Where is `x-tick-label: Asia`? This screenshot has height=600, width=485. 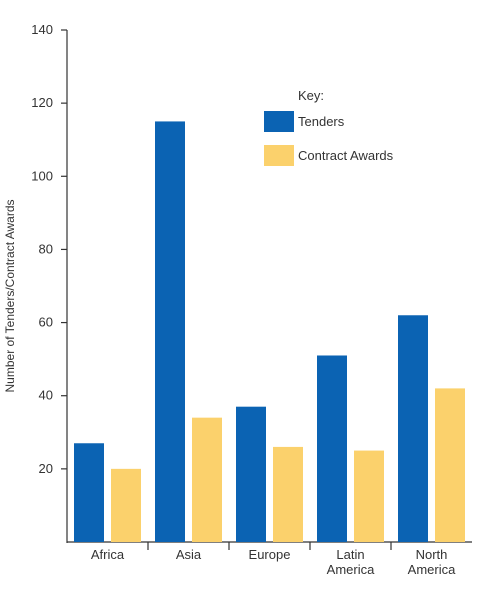 x-tick-label: Asia is located at coordinates (189, 554).